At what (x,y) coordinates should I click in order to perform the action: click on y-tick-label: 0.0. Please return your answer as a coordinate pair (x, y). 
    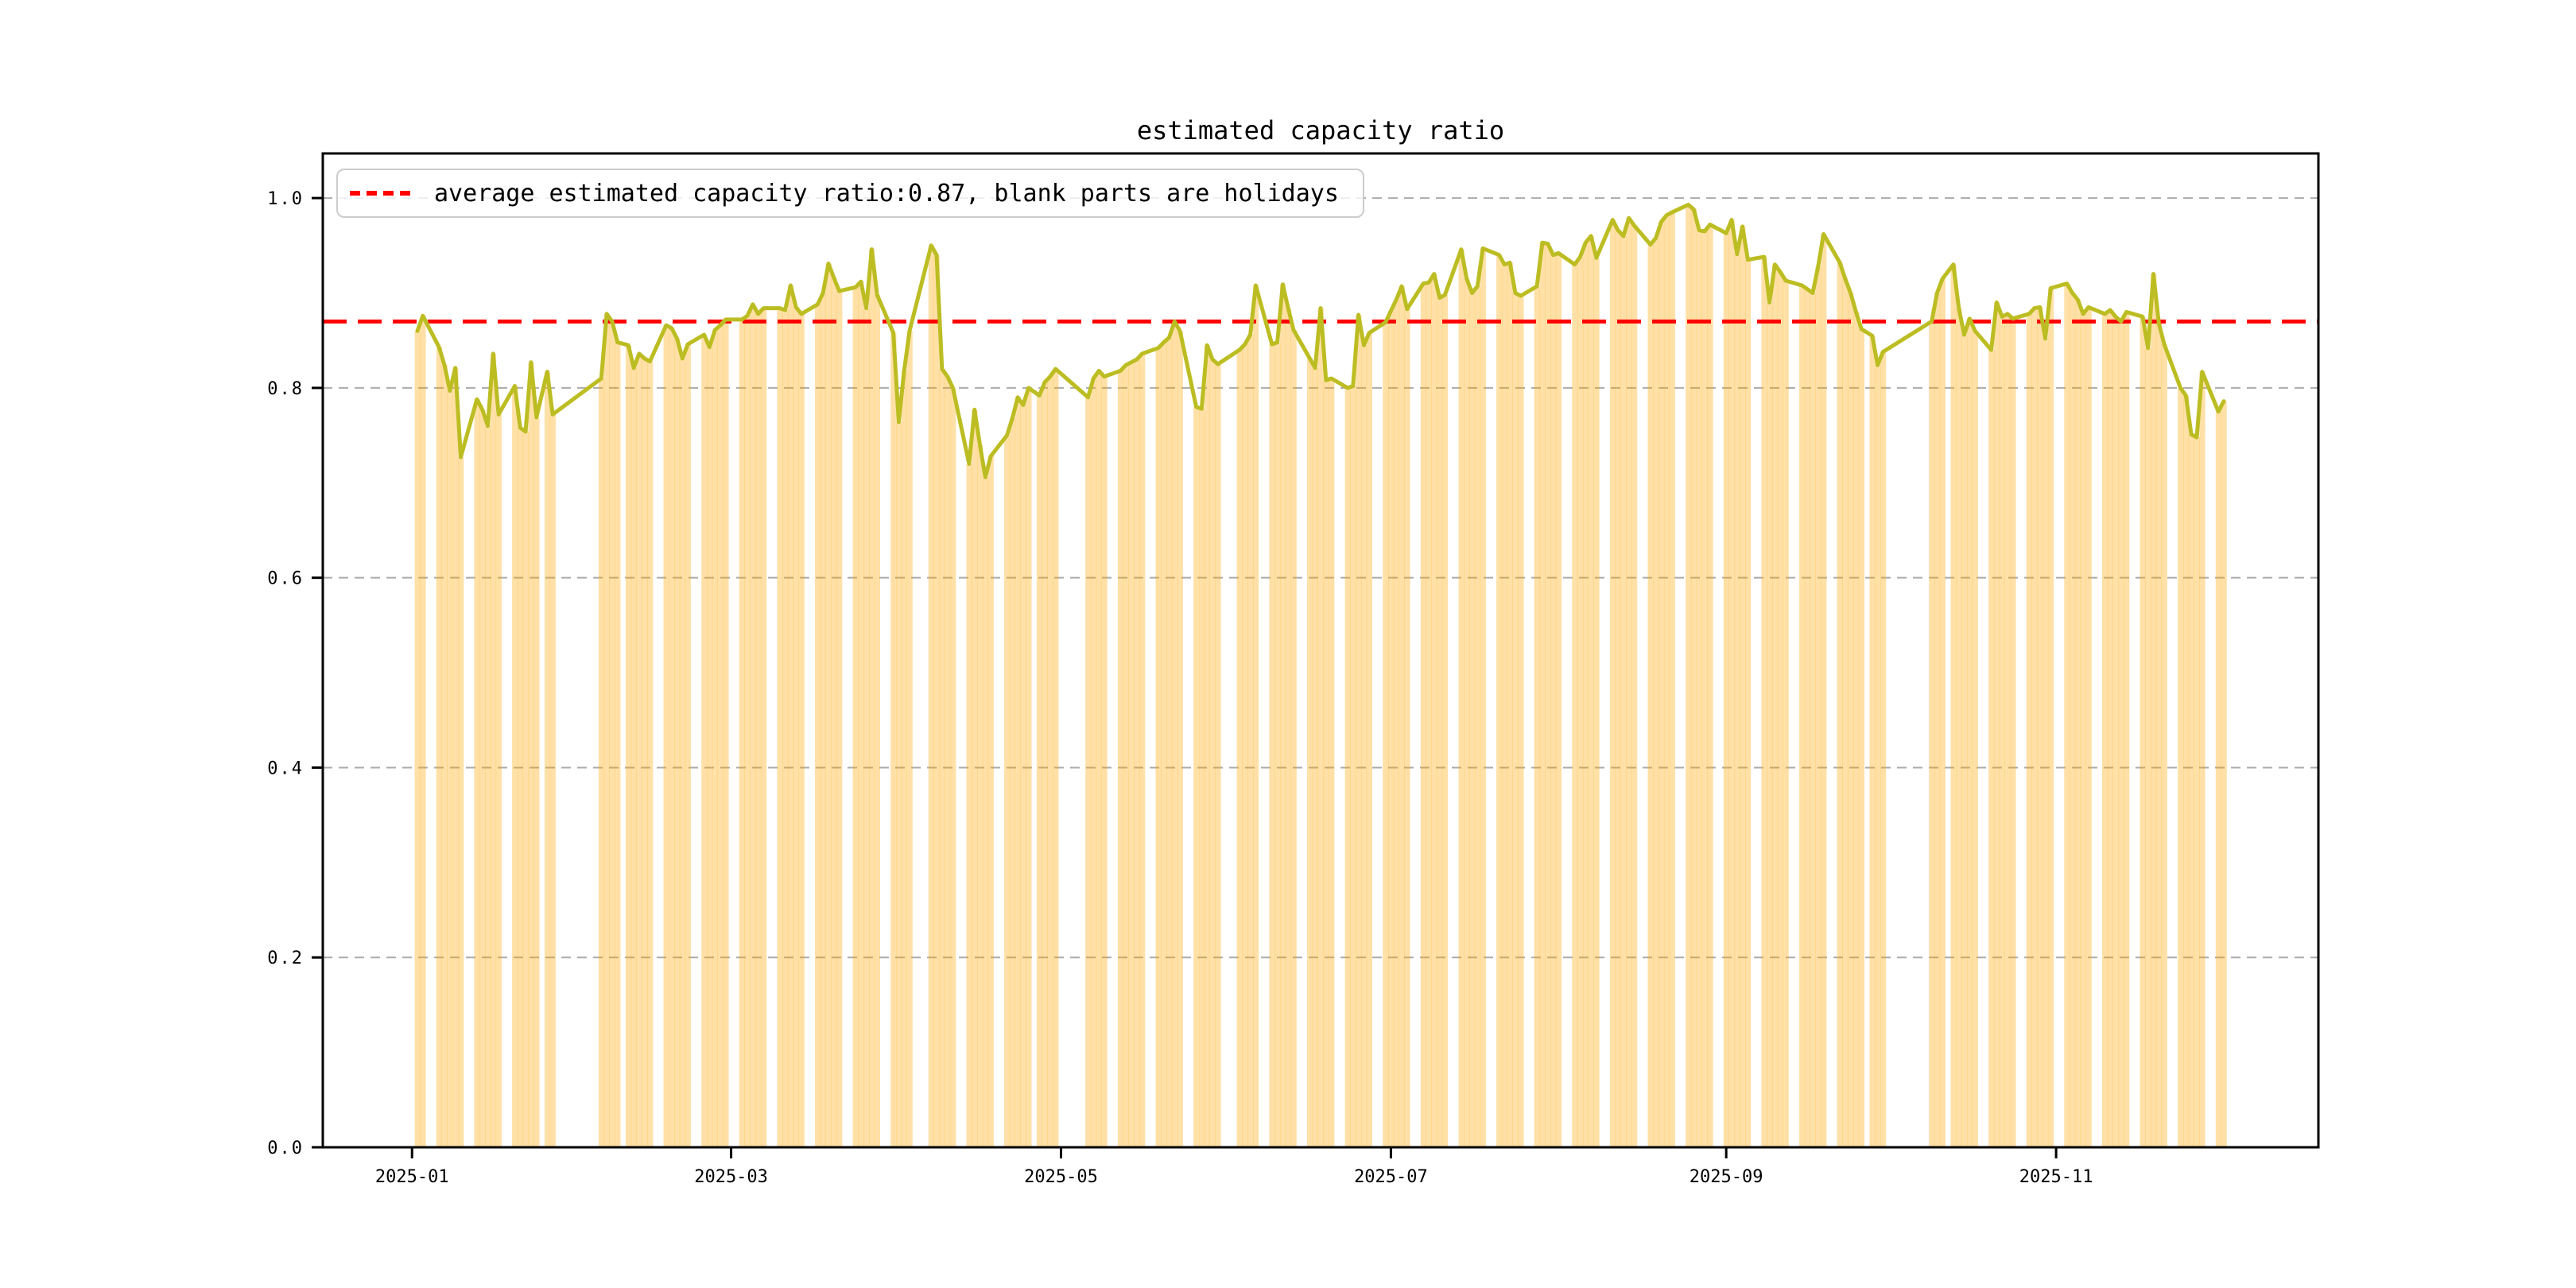
    Looking at the image, I should click on (285, 1148).